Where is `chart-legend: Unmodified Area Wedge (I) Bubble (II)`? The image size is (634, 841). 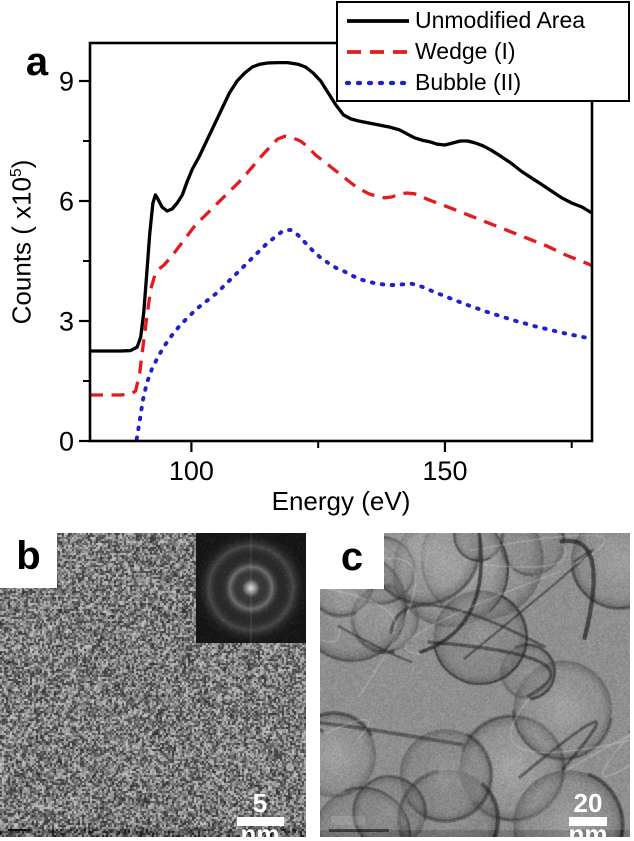 chart-legend: Unmodified Area Wedge (I) Bubble (II) is located at coordinates (483, 51).